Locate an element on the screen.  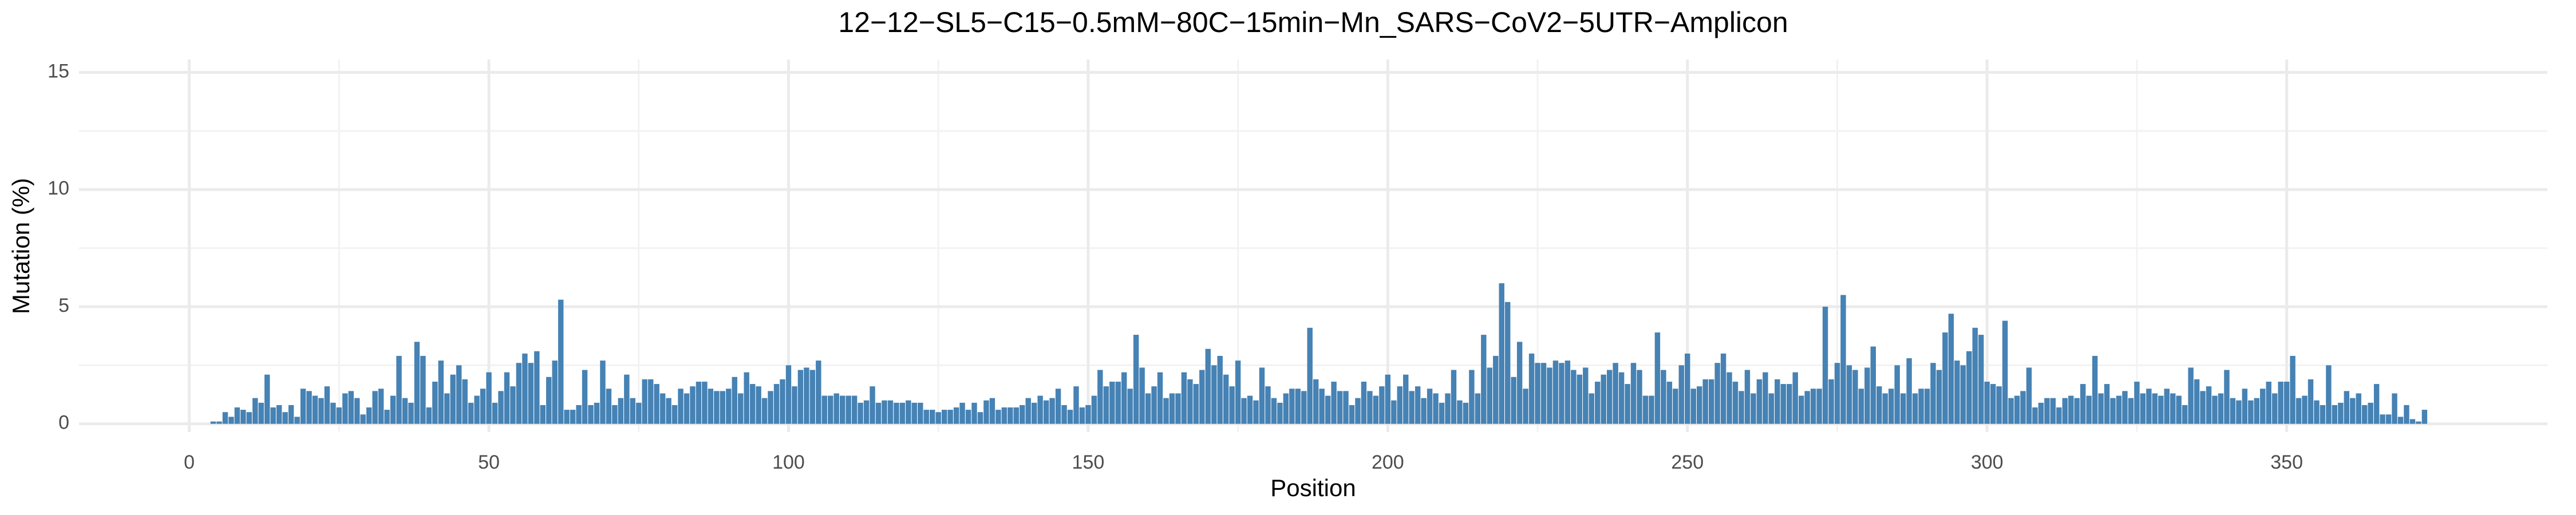
x-axis-title: Position is located at coordinates (1313, 487).